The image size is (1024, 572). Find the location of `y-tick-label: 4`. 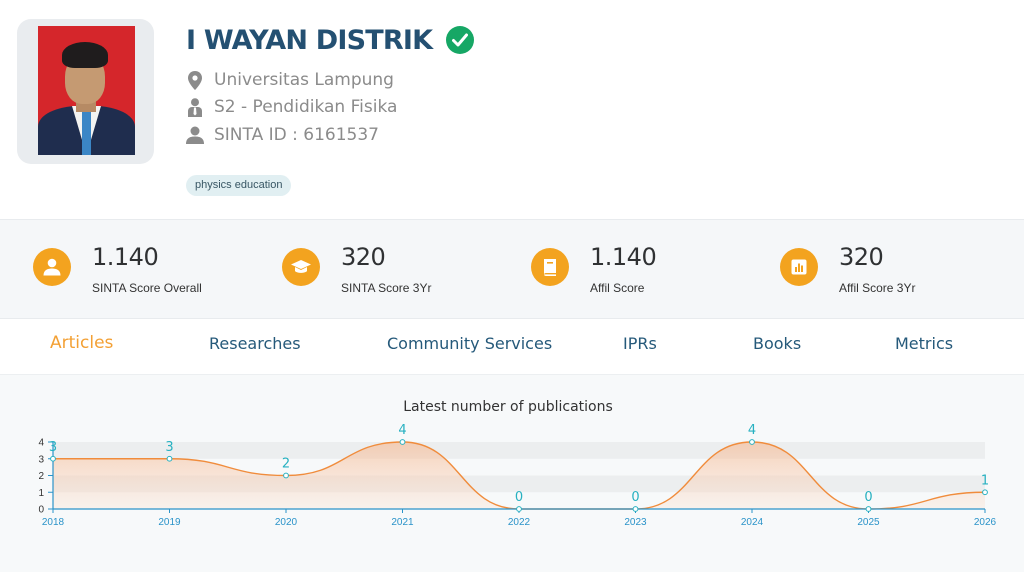

y-tick-label: 4 is located at coordinates (41, 443).